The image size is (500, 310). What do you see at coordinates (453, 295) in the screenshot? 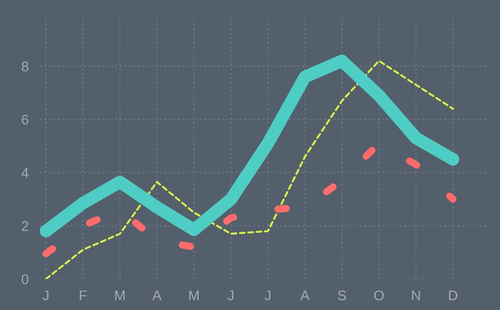
I see `x-tick-label: D` at bounding box center [453, 295].